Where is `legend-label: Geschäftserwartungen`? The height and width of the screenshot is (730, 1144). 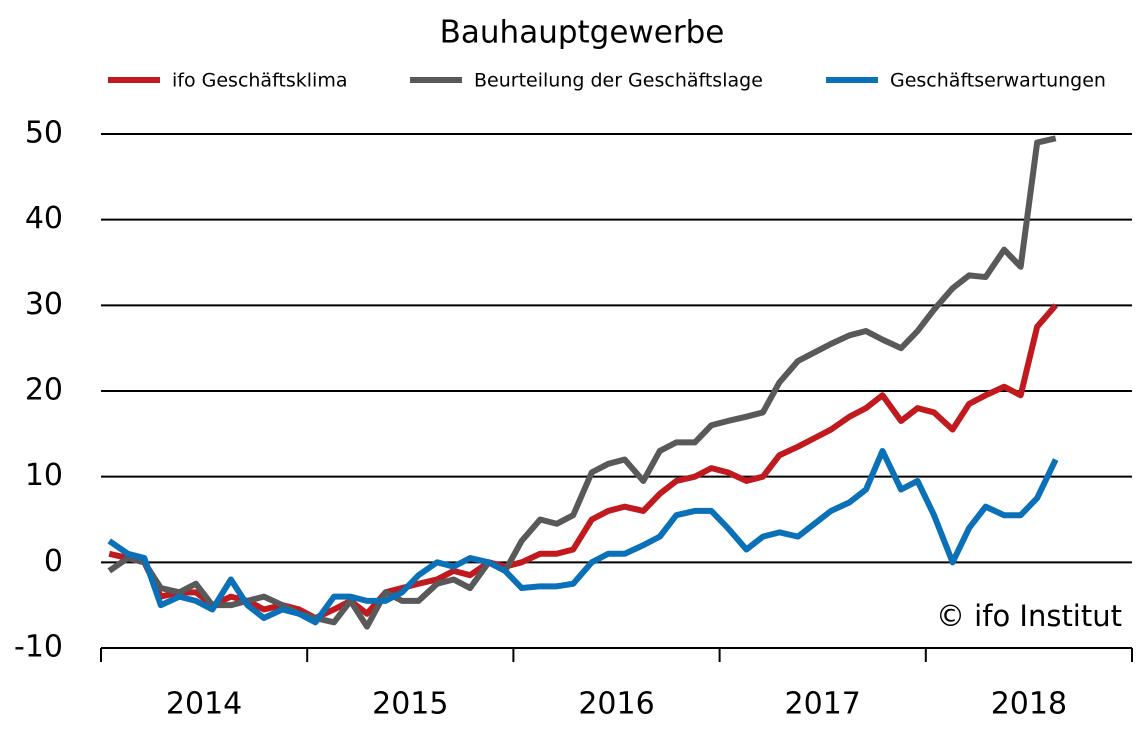
legend-label: Geschäftserwartungen is located at coordinates (998, 81).